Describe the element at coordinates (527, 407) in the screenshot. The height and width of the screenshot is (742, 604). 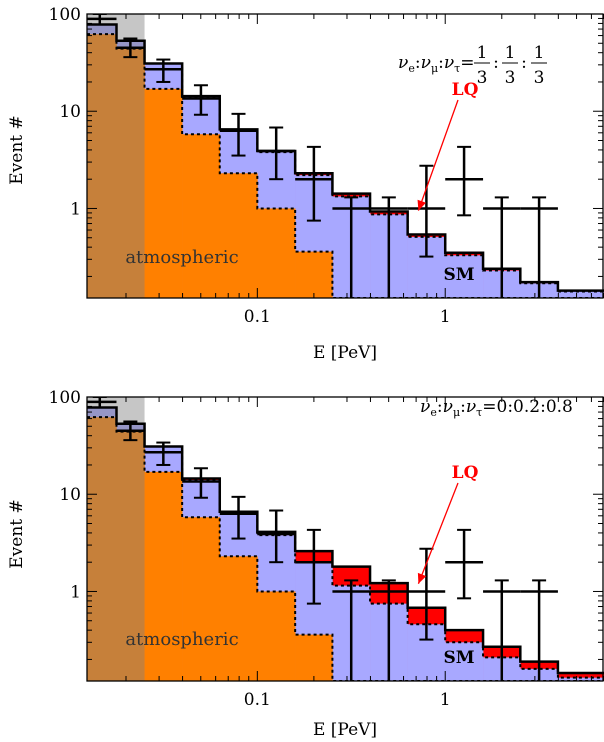
I see `ratio-values: =0:0.2:0.8` at that location.